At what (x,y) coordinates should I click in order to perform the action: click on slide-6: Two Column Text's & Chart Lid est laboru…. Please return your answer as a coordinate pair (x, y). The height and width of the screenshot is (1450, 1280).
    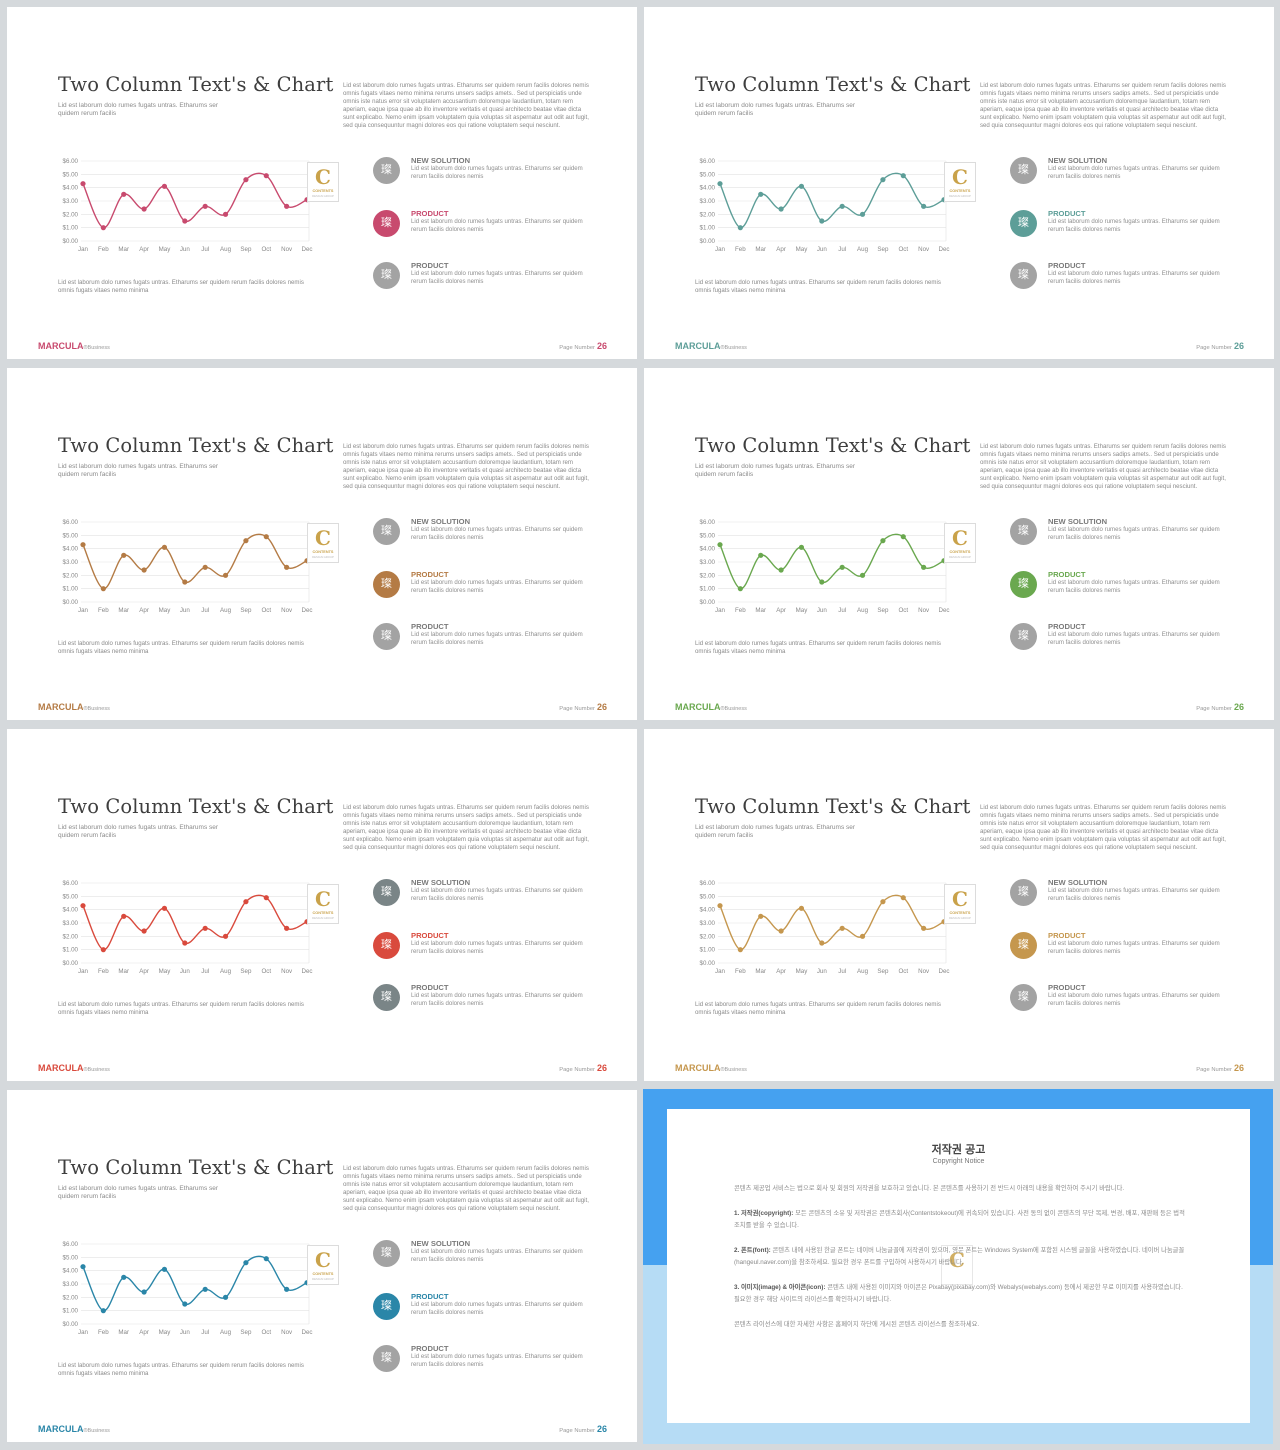
    Looking at the image, I should click on (959, 905).